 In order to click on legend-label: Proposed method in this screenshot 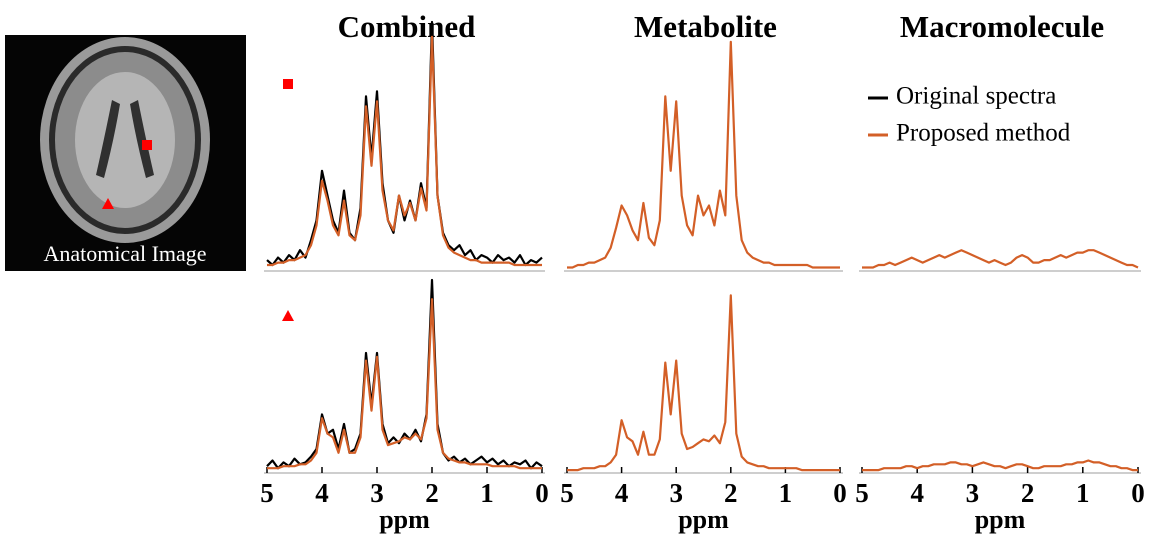, I will do `click(983, 133)`.